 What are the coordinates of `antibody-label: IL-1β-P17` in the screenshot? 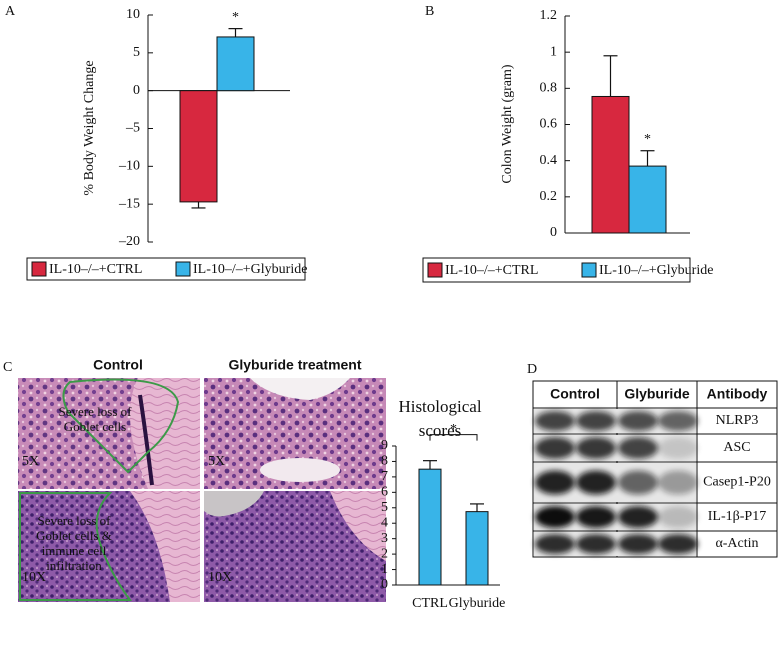 It's located at (737, 516).